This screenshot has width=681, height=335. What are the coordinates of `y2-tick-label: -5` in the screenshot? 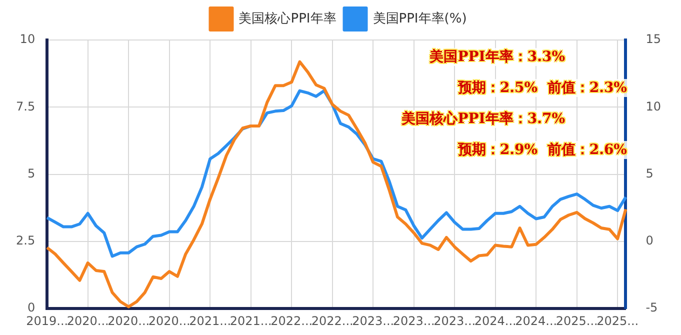 It's located at (652, 307).